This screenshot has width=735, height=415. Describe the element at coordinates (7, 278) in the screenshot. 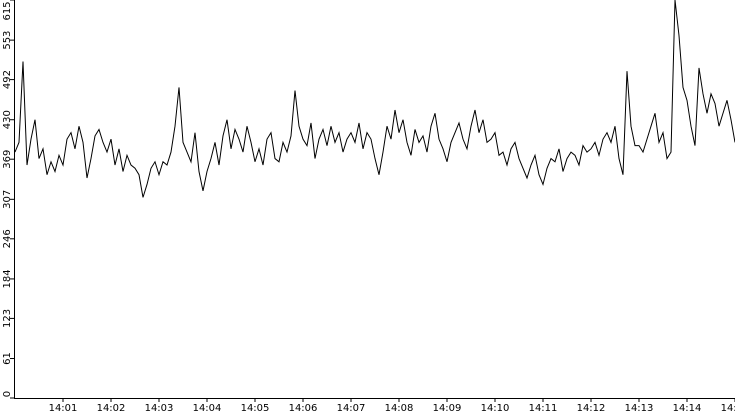

I see `y-tick-label: 184` at that location.